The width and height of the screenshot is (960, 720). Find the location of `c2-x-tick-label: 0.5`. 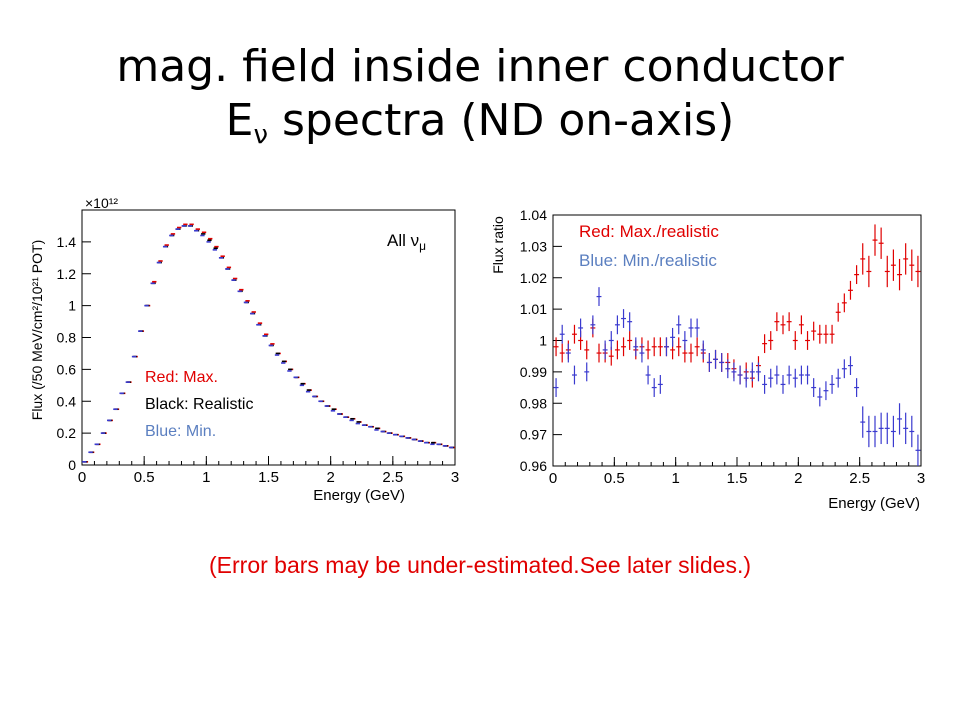

c2-x-tick-label: 0.5 is located at coordinates (614, 478).